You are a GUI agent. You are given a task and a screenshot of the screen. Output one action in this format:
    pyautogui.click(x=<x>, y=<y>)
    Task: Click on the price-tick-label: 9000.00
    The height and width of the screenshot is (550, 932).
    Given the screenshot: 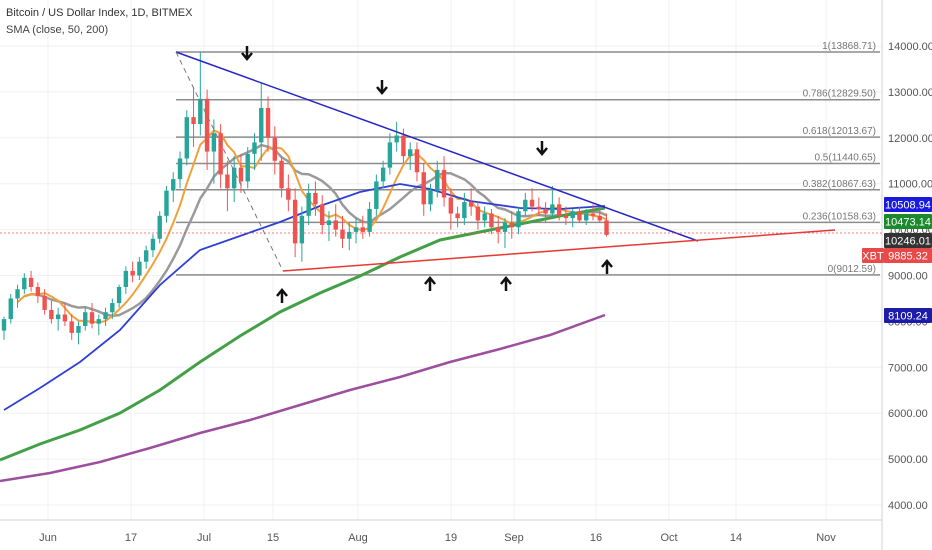 What is the action you would take?
    pyautogui.click(x=908, y=277)
    